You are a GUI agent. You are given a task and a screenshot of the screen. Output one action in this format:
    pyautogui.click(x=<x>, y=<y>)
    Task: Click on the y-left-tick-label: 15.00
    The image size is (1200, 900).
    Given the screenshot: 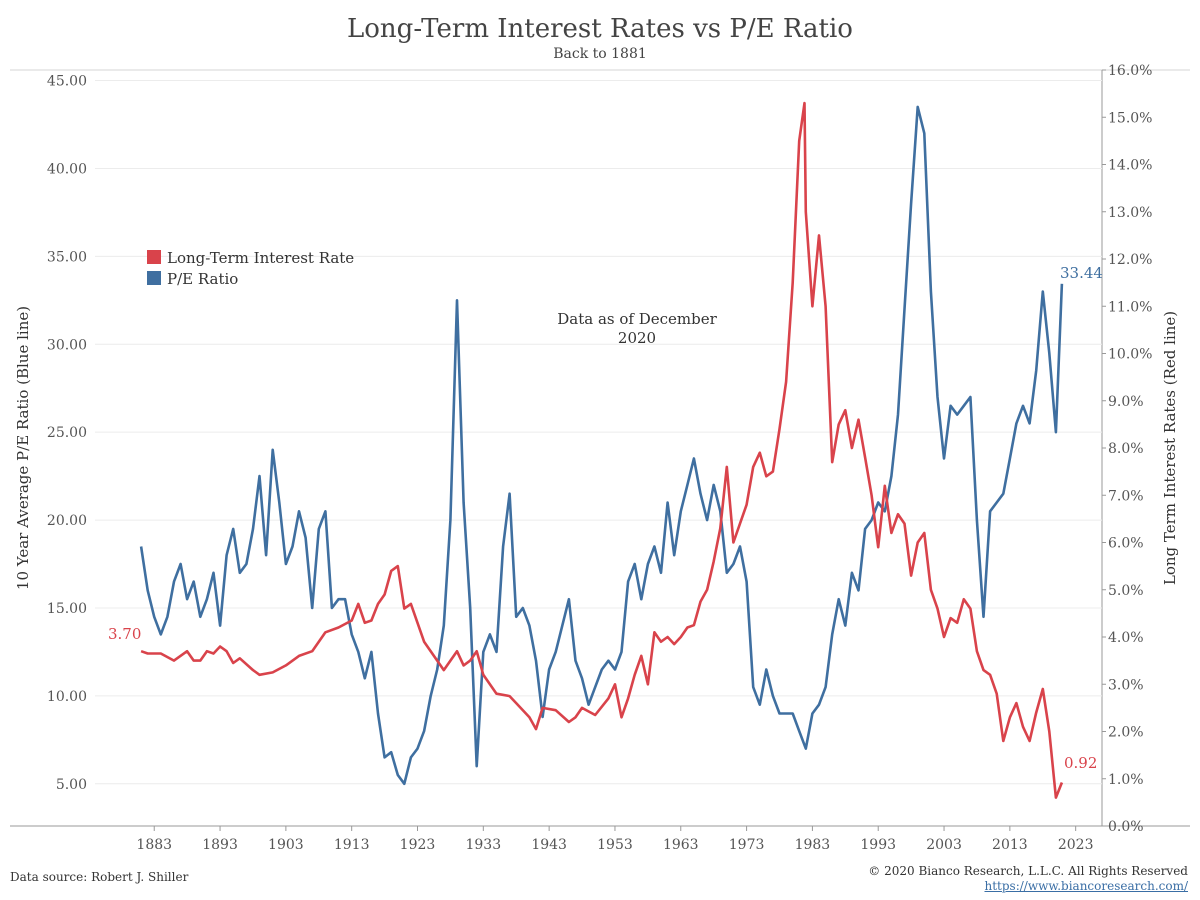 What is the action you would take?
    pyautogui.click(x=67, y=609)
    